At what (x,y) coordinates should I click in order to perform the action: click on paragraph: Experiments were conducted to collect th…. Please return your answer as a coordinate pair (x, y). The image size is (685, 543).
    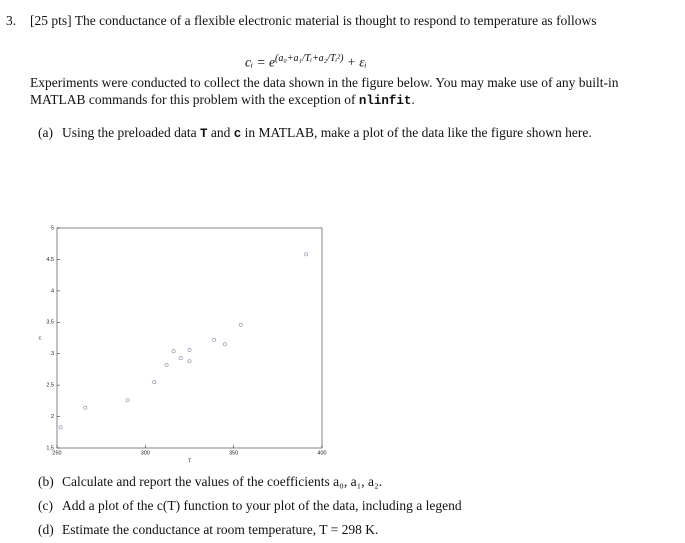
    Looking at the image, I should click on (340, 92).